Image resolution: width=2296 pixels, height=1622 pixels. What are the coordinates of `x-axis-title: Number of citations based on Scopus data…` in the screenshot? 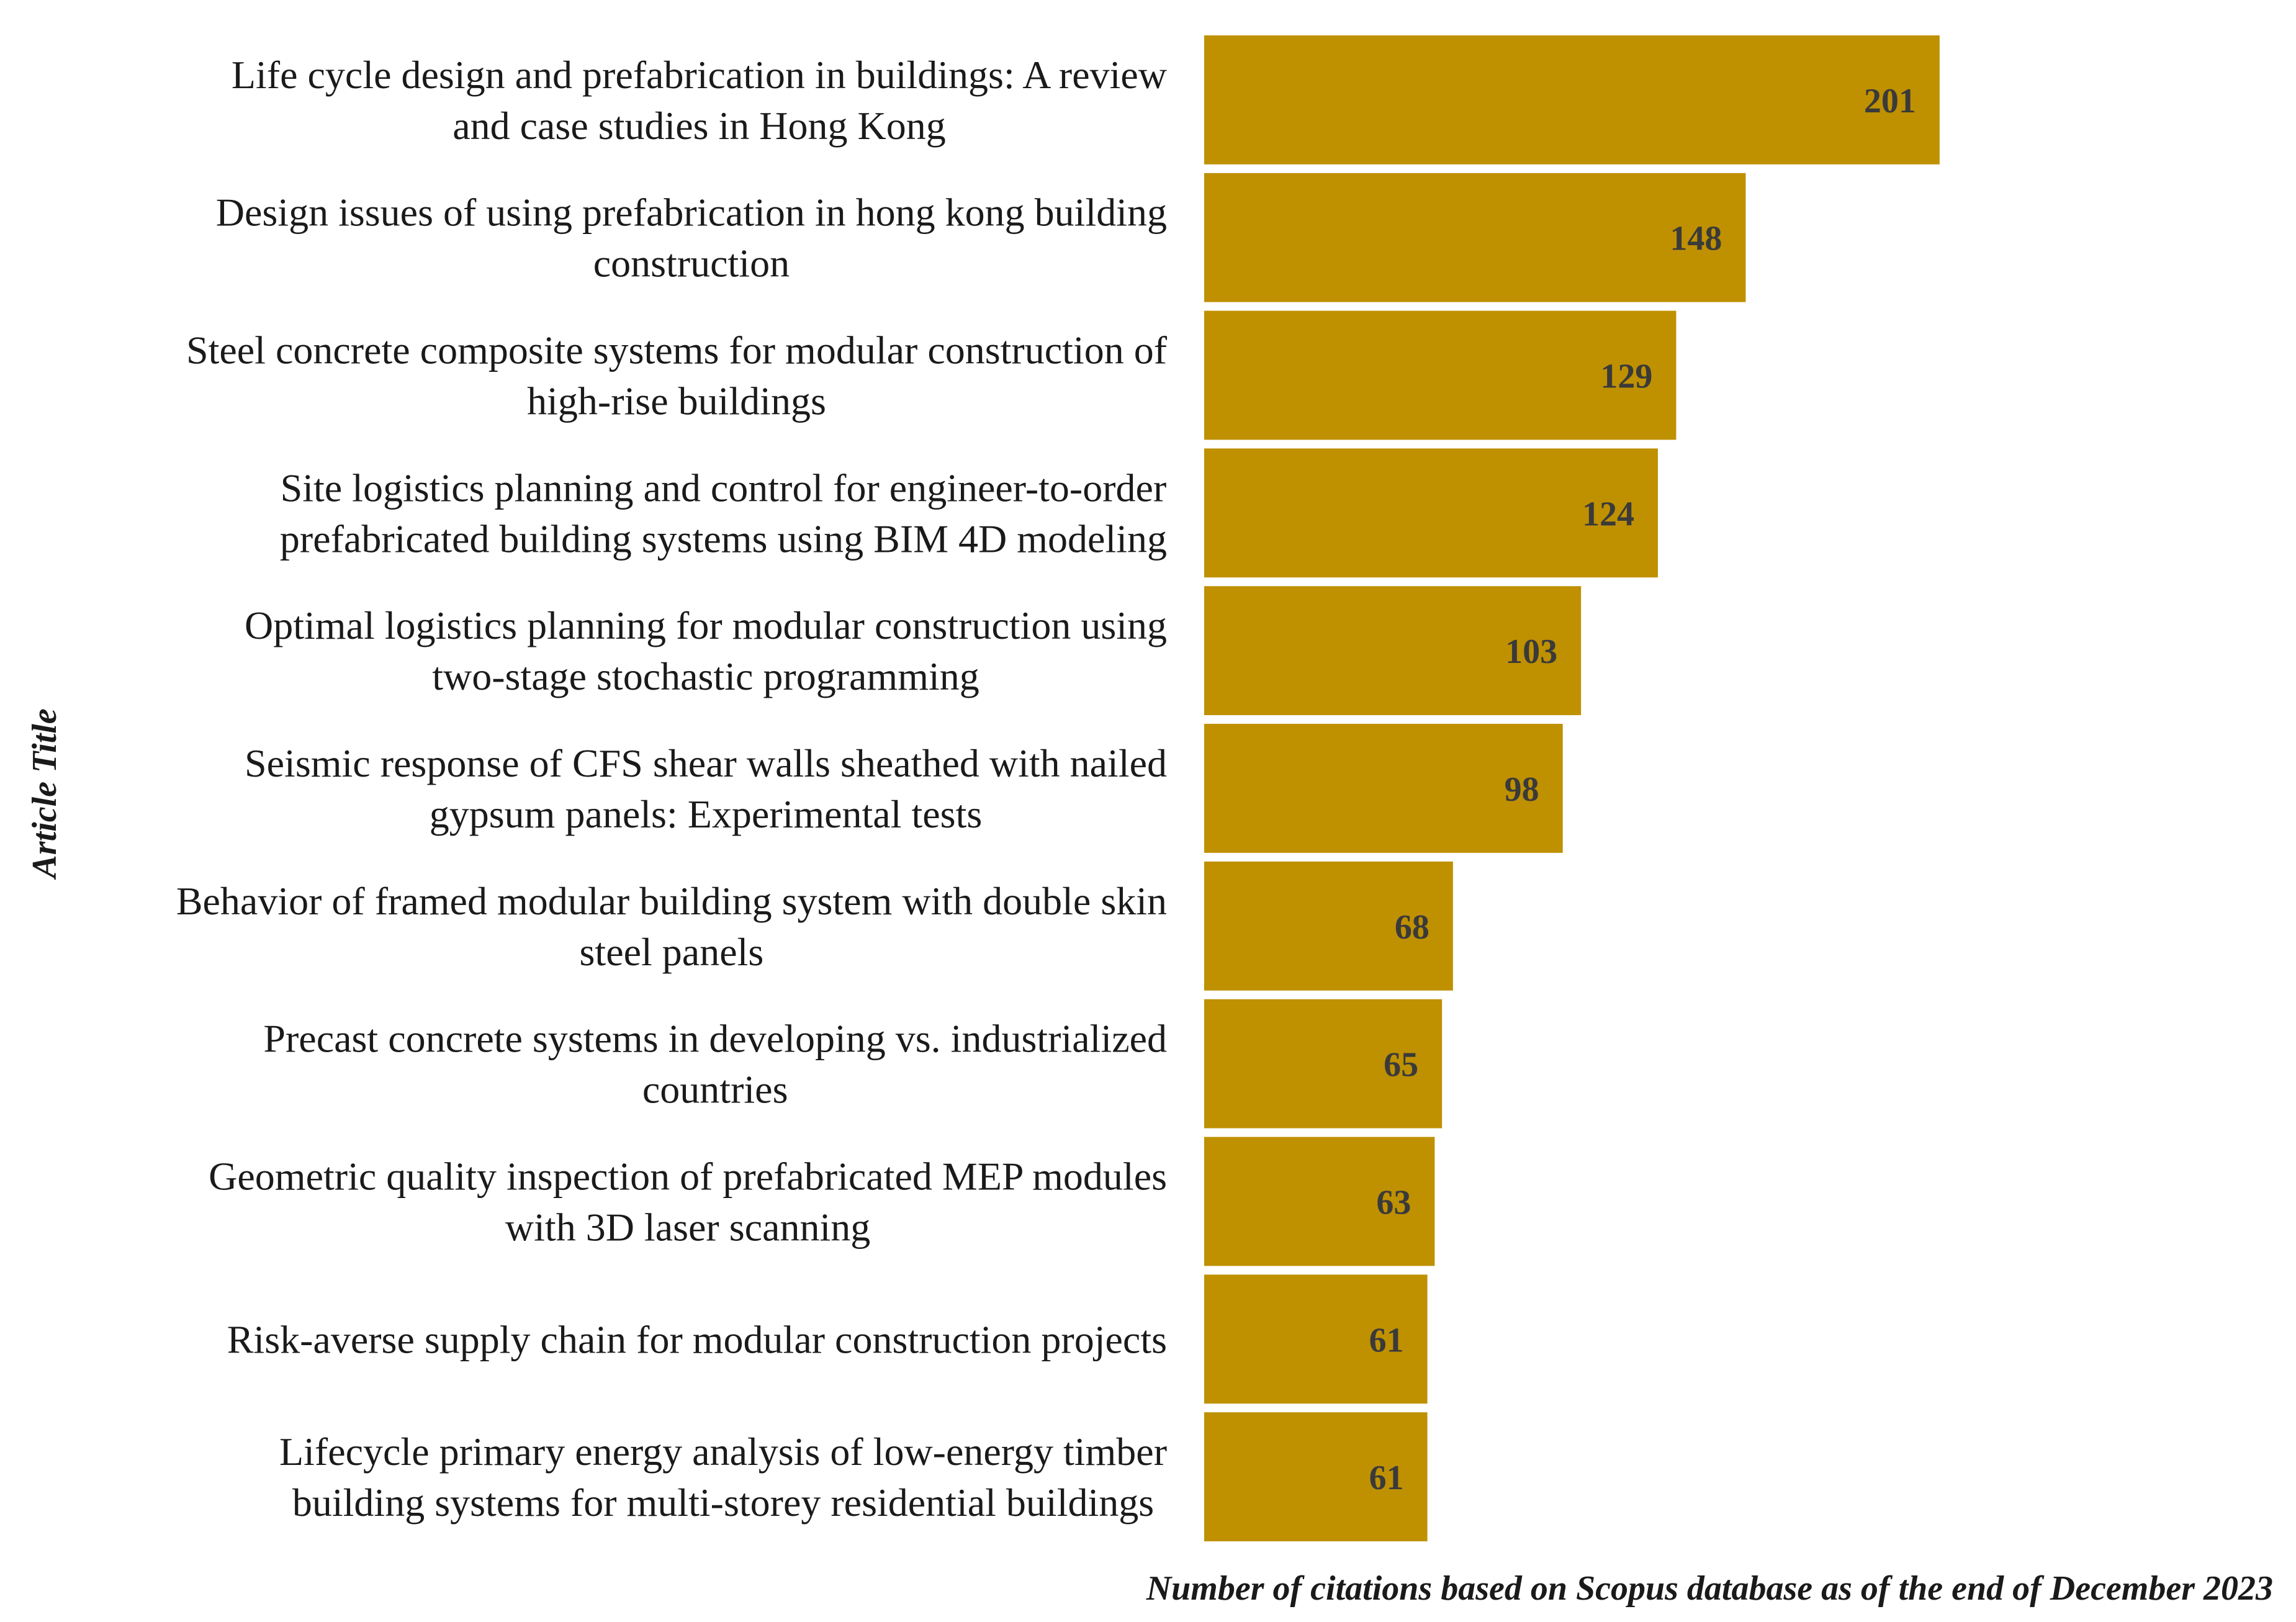 It's located at (1709, 1588).